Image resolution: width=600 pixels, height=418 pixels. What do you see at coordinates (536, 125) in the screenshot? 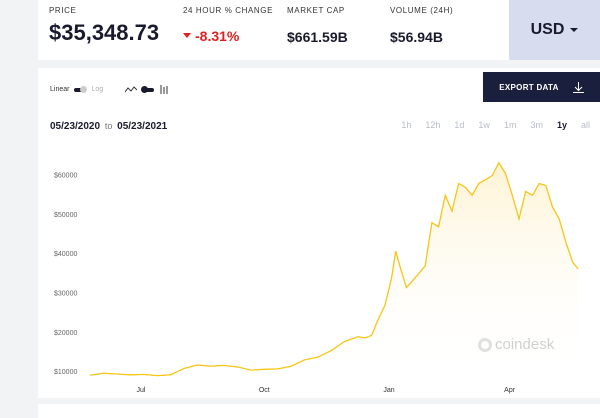
I see `range-3m: 3m` at bounding box center [536, 125].